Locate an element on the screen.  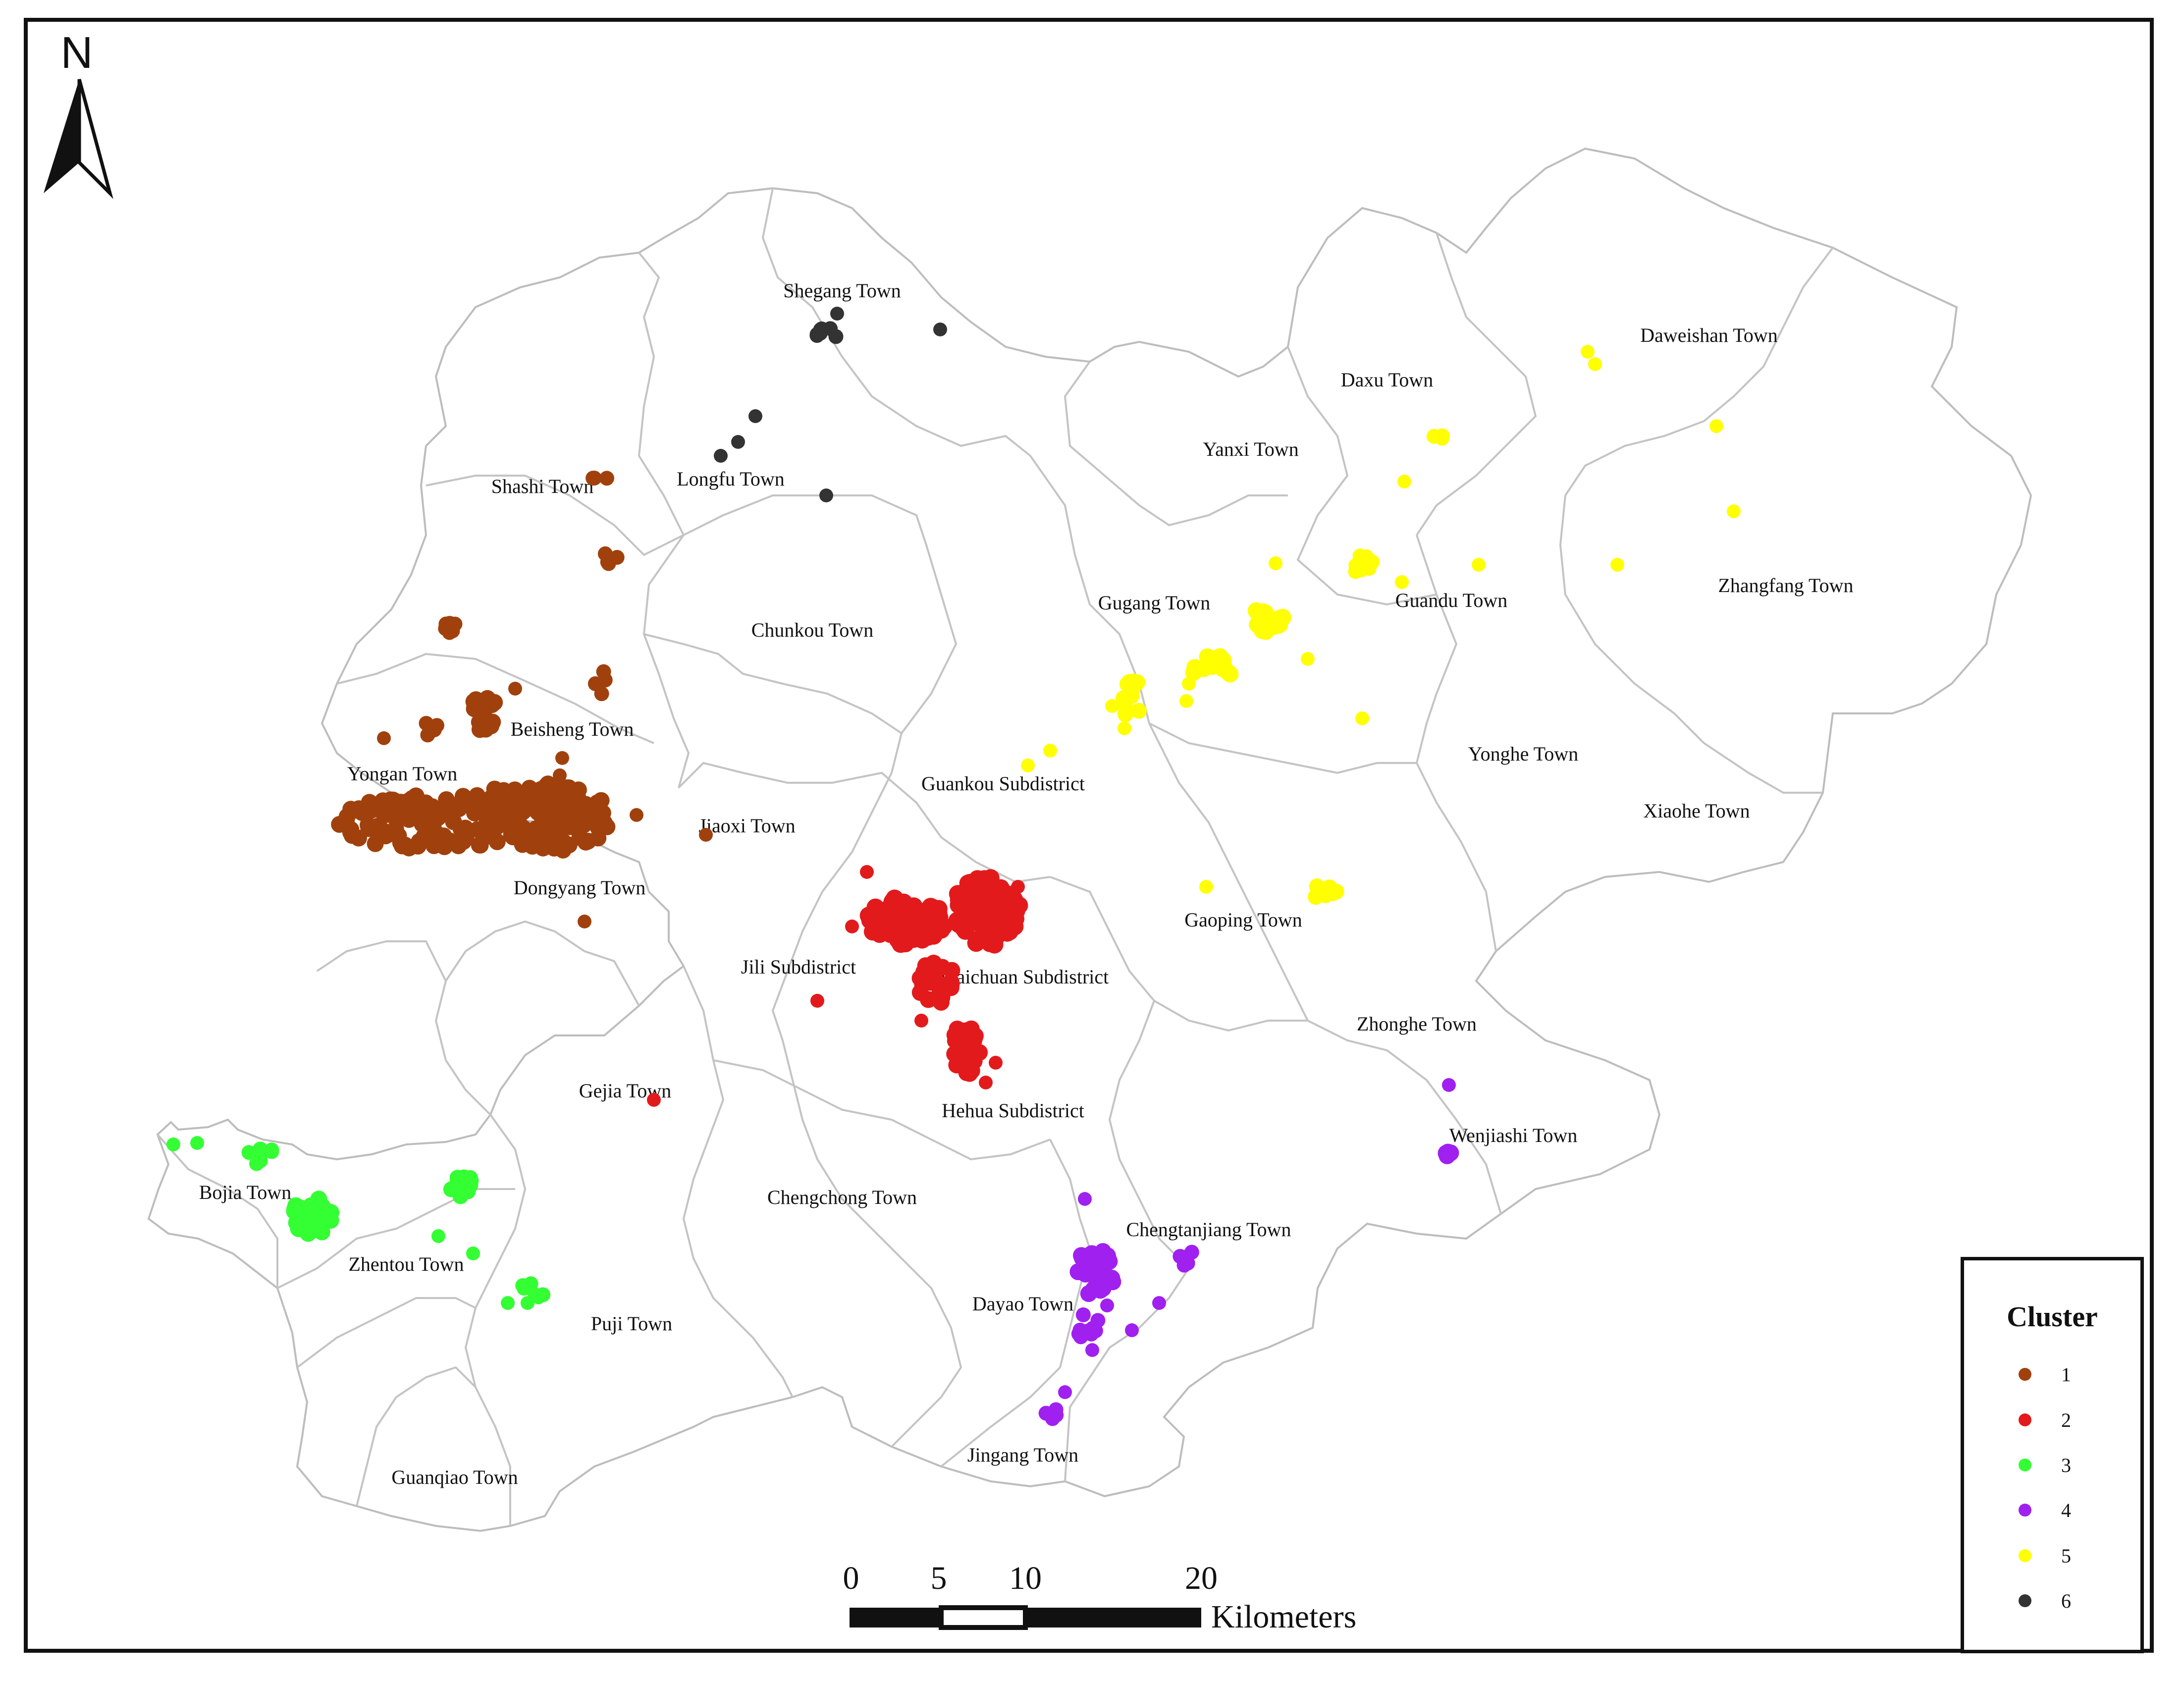
legend-item-6: 6 is located at coordinates (2045, 1601).